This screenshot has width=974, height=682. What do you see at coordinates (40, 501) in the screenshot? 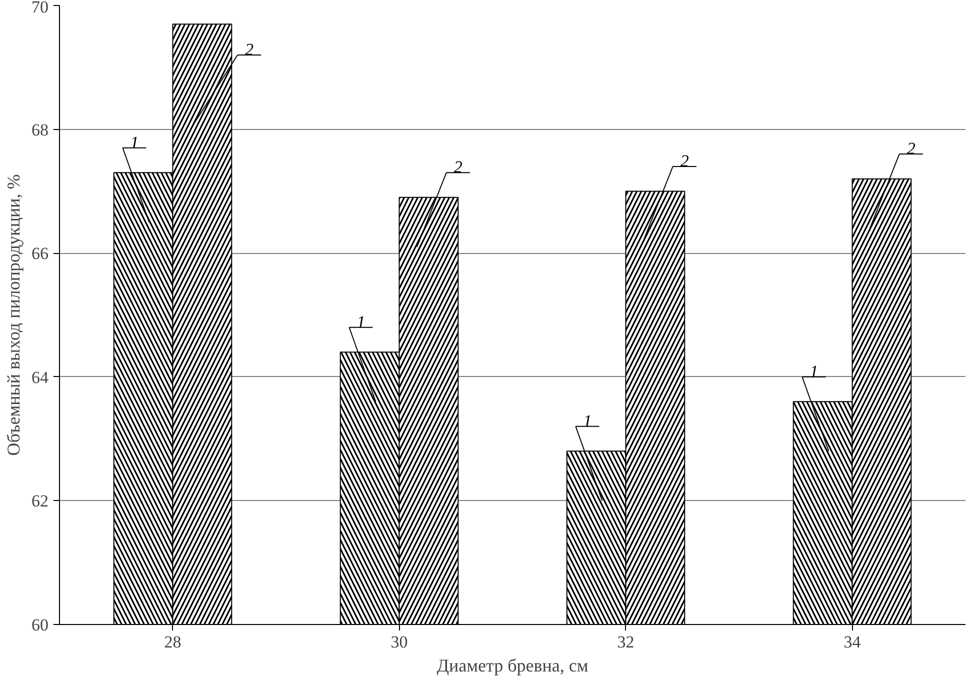
I see `y-tick-label: 62` at bounding box center [40, 501].